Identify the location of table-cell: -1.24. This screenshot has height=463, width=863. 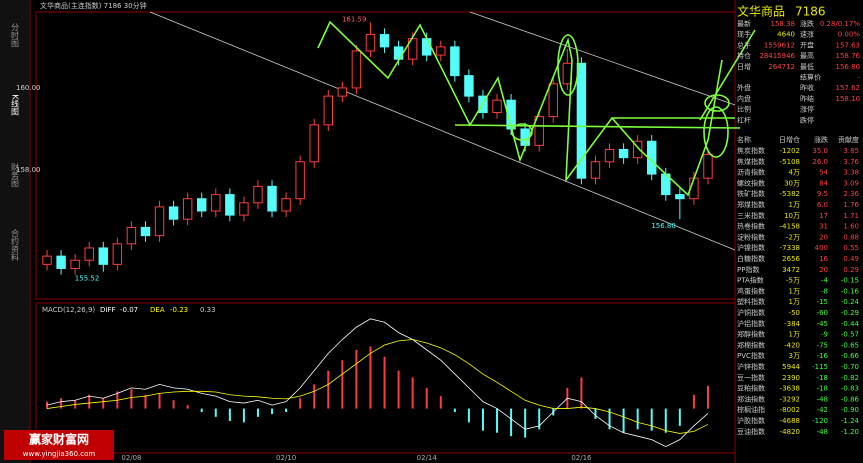
(850, 421).